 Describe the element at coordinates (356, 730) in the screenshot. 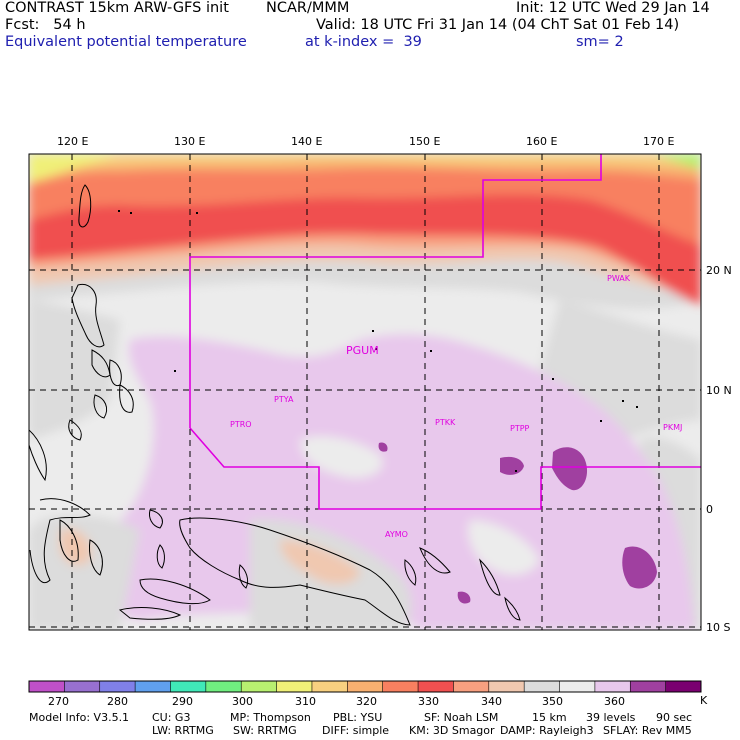

I see `footer-diff: DIFF: simple` at that location.